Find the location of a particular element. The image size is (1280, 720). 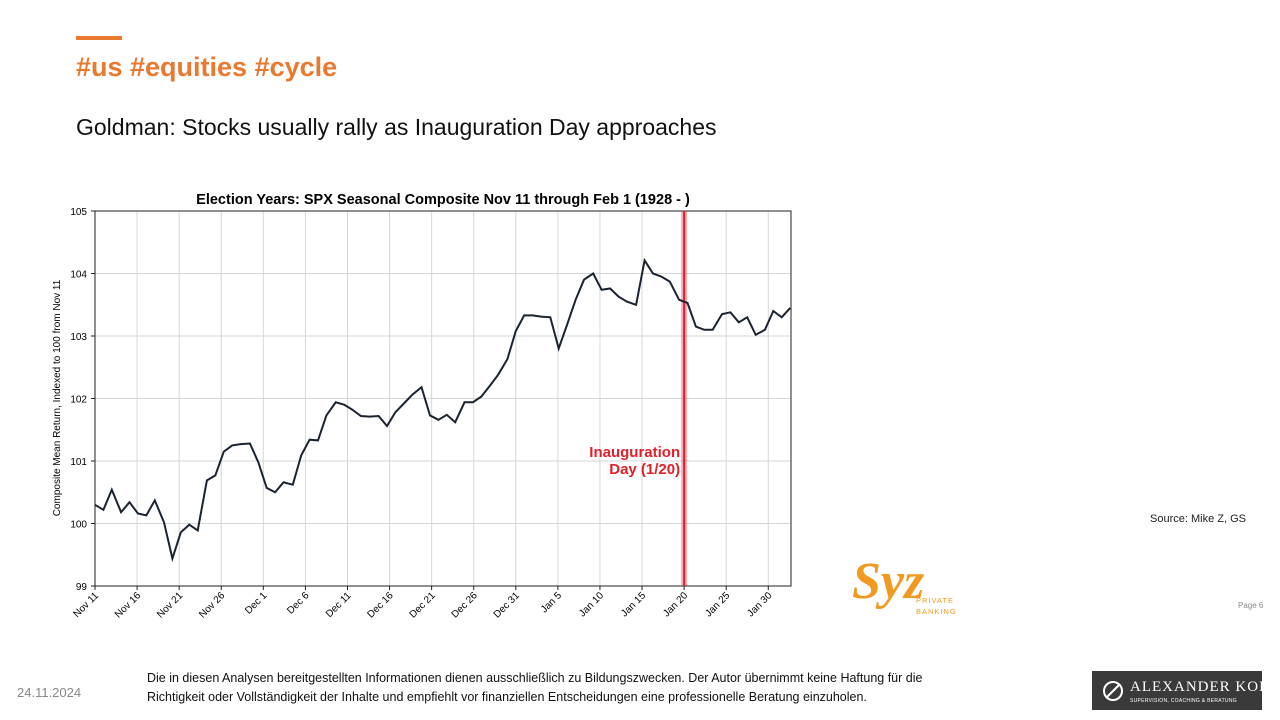

annotation: Inauguration is located at coordinates (634, 452).